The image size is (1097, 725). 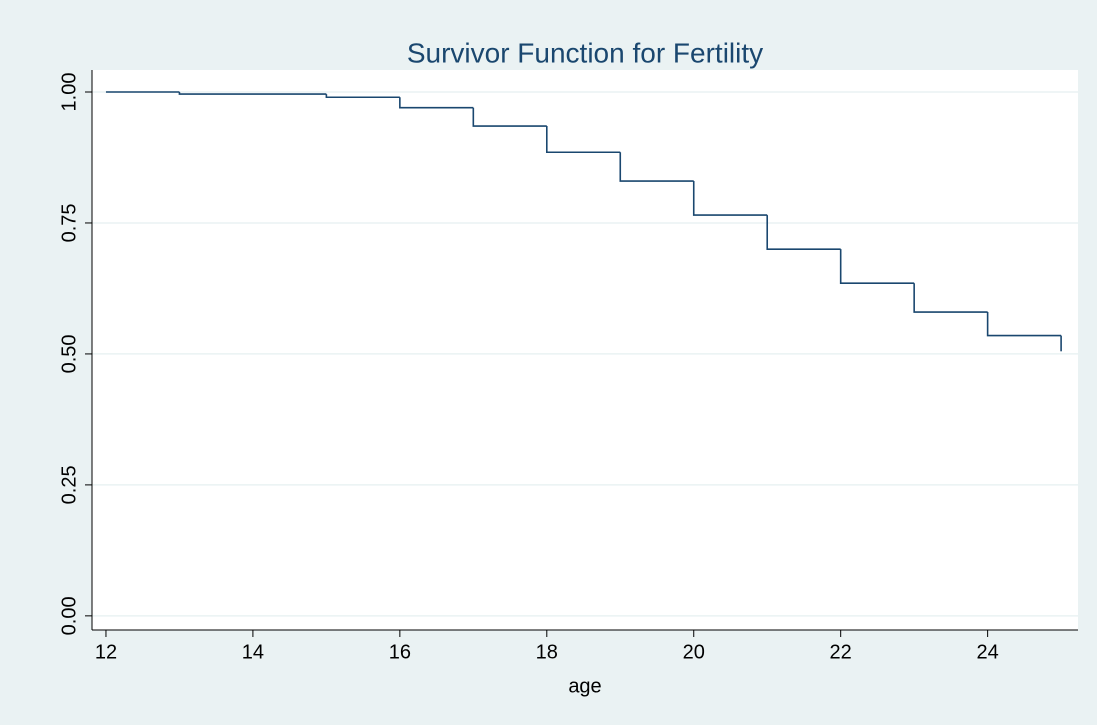 What do you see at coordinates (547, 652) in the screenshot?
I see `x-tick-label: 18` at bounding box center [547, 652].